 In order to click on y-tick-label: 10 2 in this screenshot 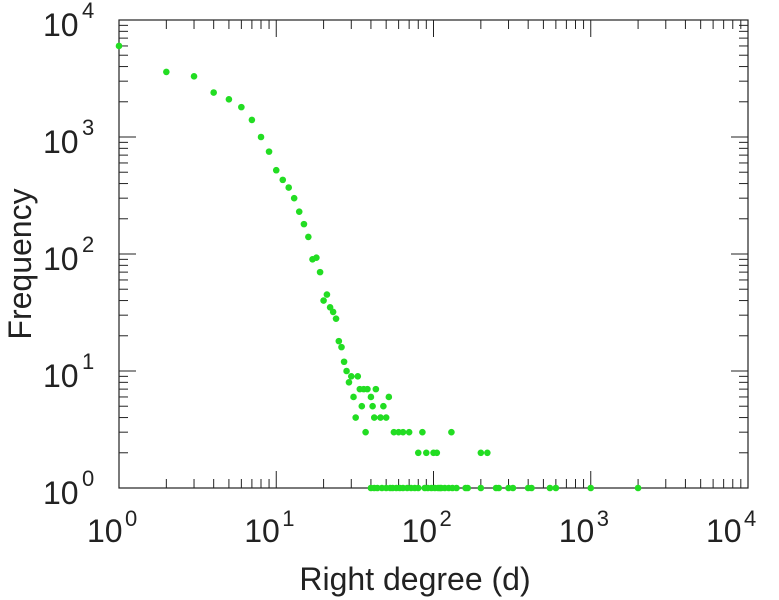, I will do `click(68, 254)`.